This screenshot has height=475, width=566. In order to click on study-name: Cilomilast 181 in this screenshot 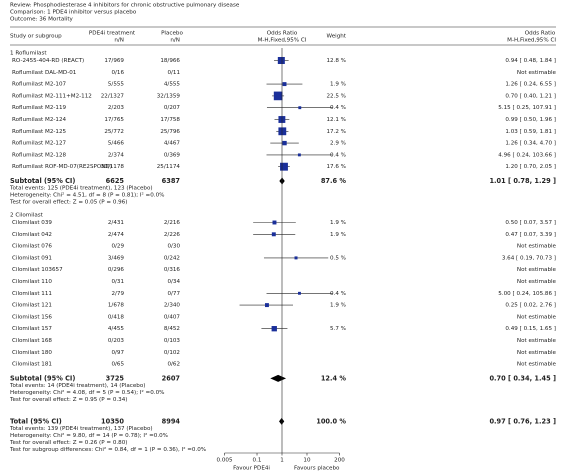, I will do `click(32, 365)`.